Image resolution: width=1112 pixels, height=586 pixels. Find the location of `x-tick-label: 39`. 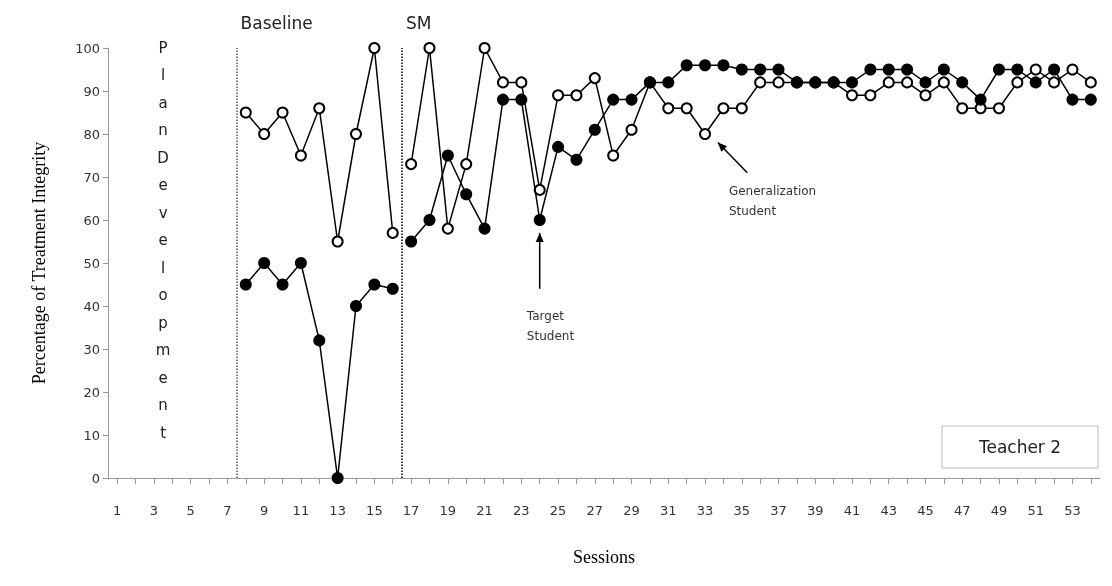

x-tick-label: 39 is located at coordinates (815, 510).